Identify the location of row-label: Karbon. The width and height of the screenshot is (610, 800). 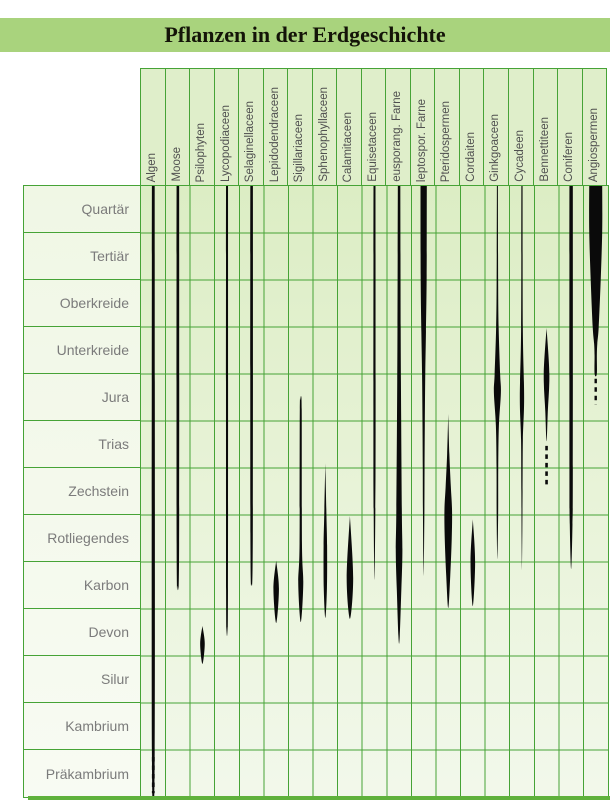
(82, 585).